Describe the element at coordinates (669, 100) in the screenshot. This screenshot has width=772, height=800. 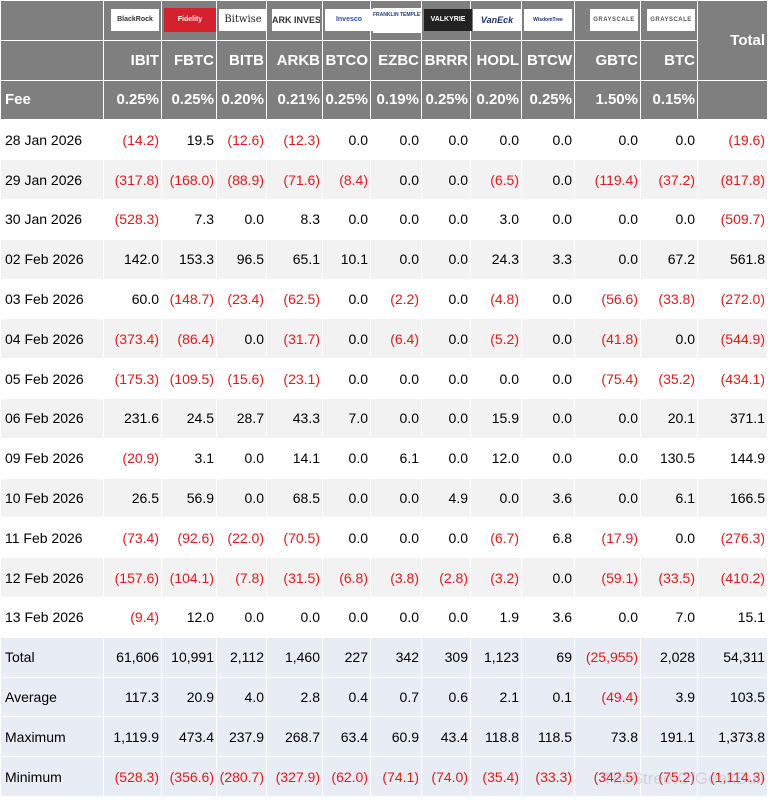
I see `fee-value: 0.15%` at that location.